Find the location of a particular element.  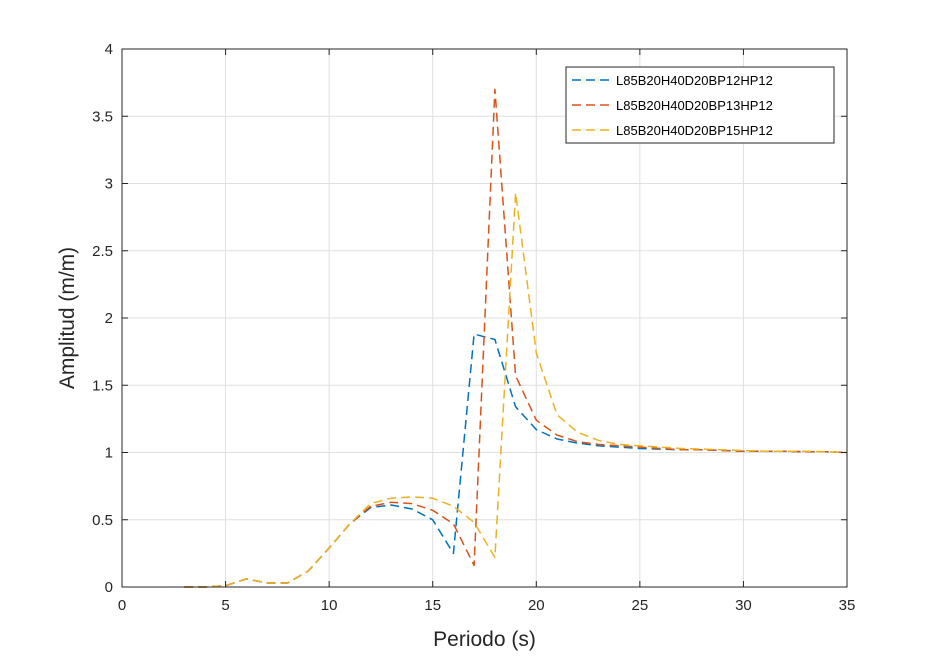

x-tick-label: 15 is located at coordinates (432, 605).